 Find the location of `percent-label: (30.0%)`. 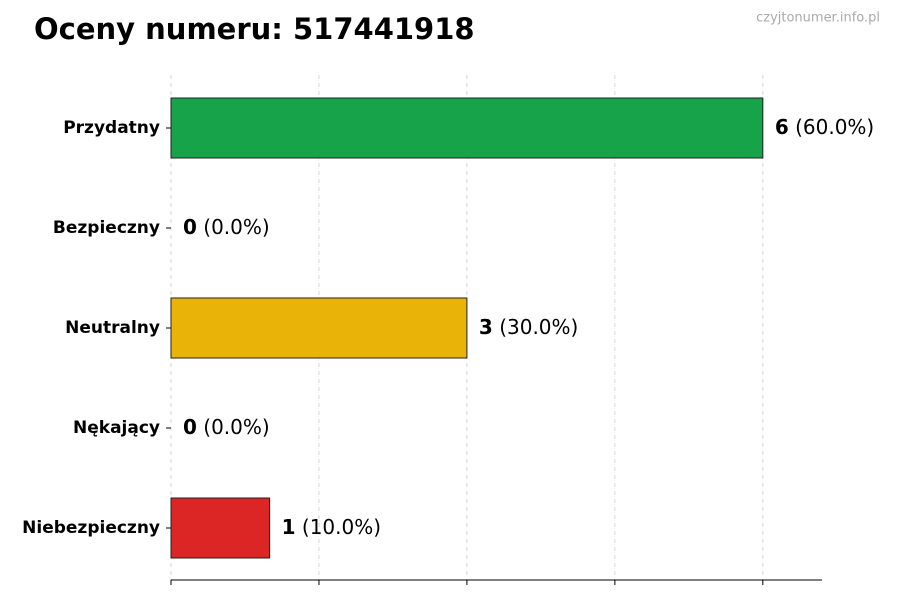

percent-label: (30.0%) is located at coordinates (538, 327).